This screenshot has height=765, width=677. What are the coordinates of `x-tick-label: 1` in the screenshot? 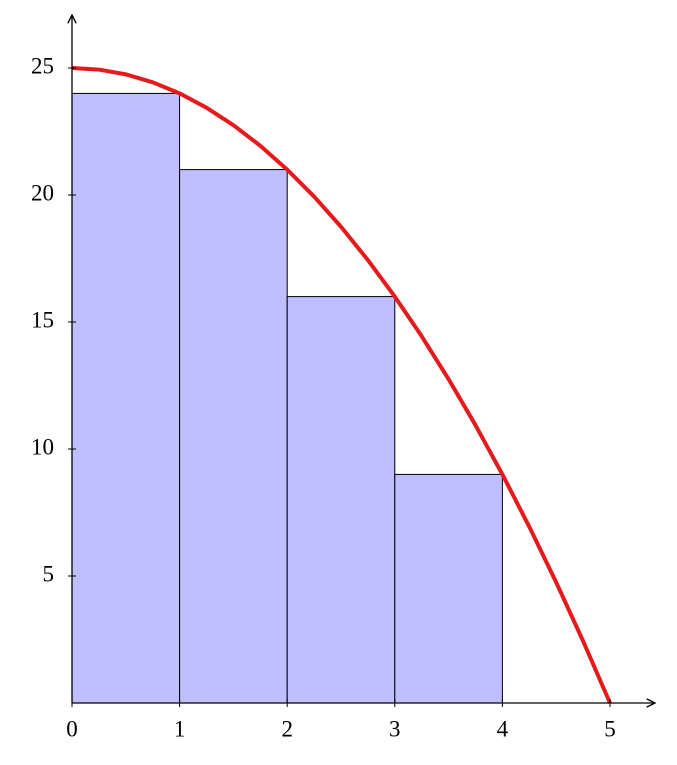 It's located at (180, 728).